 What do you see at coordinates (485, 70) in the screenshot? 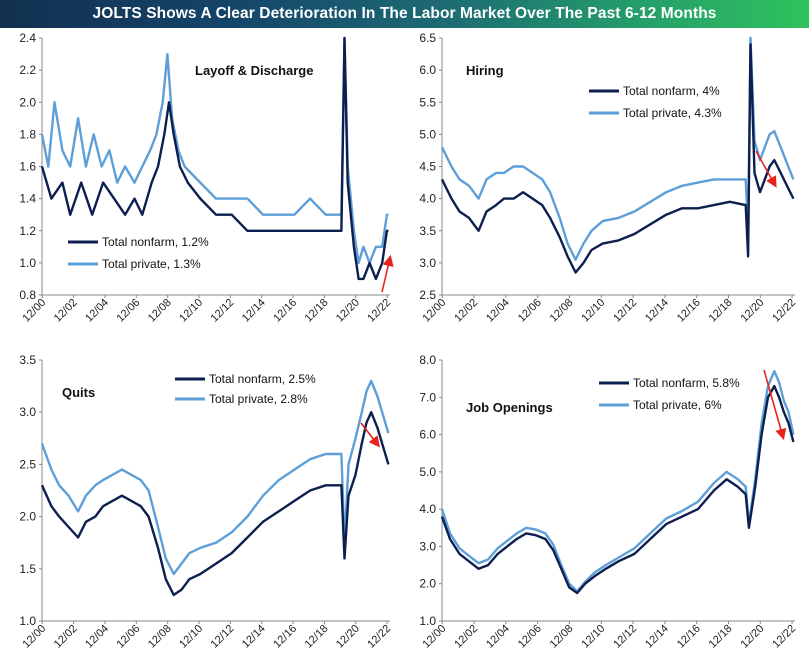
I see `panel-title: Hiring` at bounding box center [485, 70].